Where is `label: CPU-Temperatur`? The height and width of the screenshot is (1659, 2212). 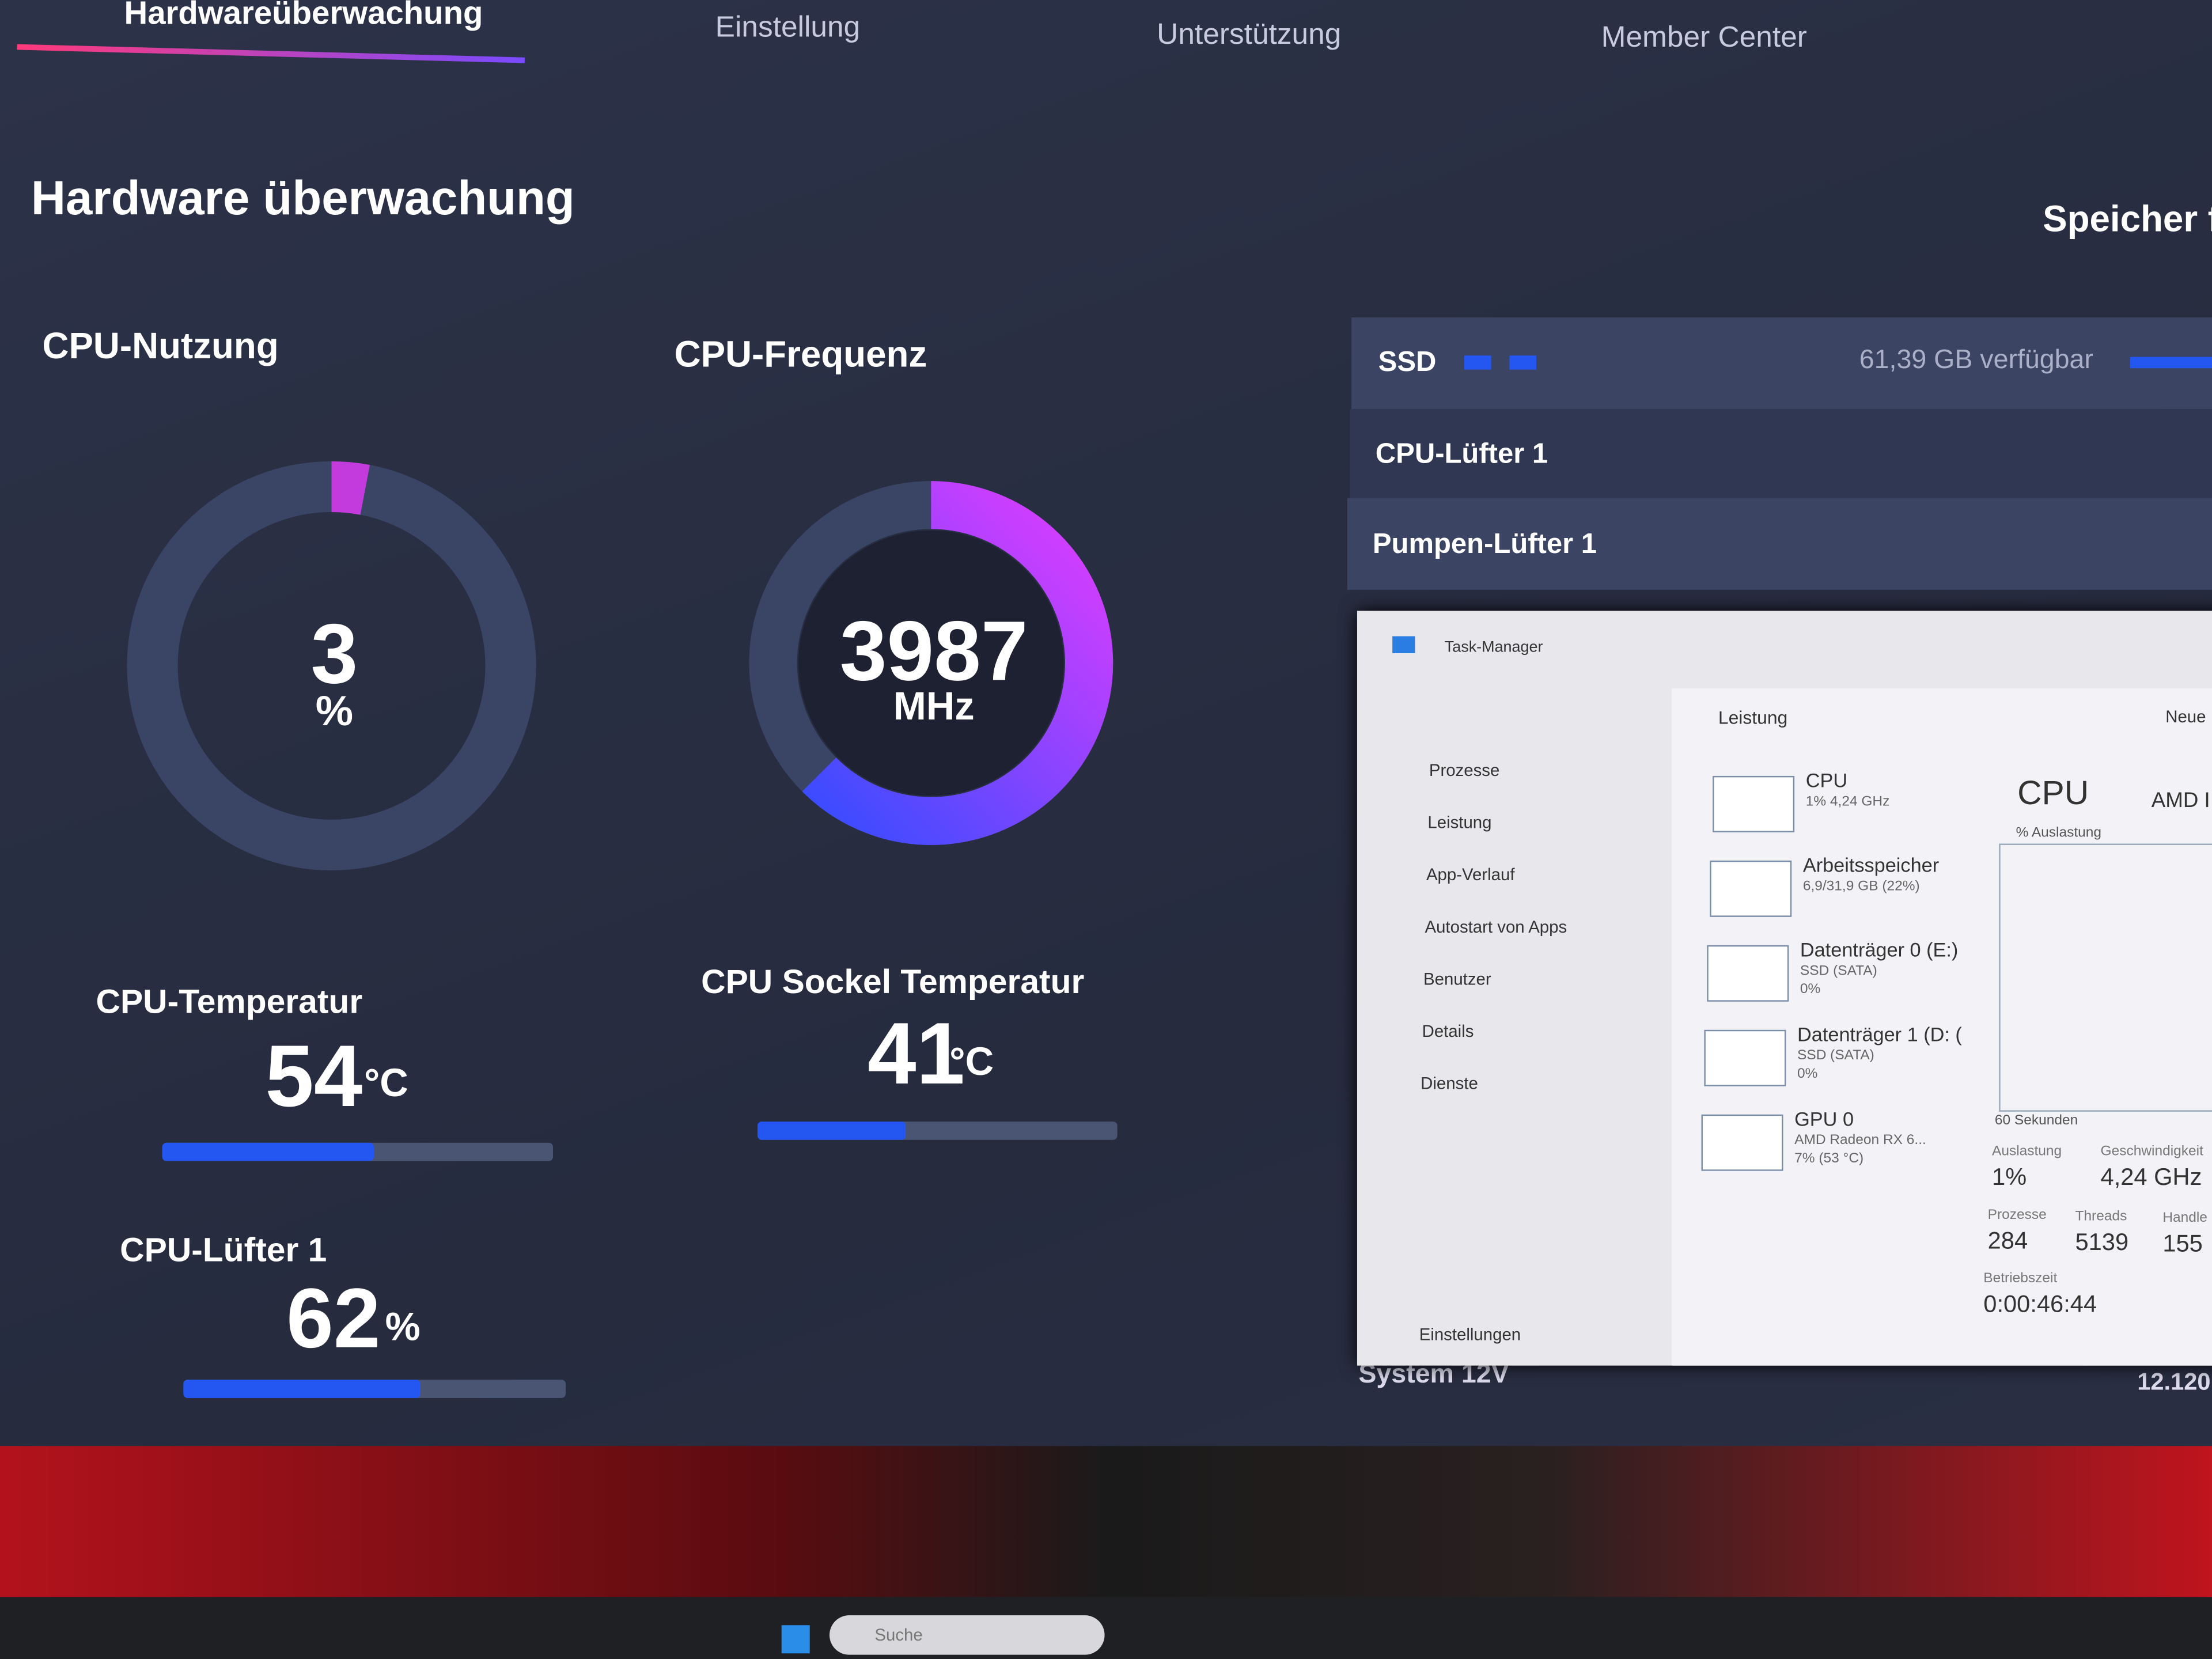 label: CPU-Temperatur is located at coordinates (229, 1002).